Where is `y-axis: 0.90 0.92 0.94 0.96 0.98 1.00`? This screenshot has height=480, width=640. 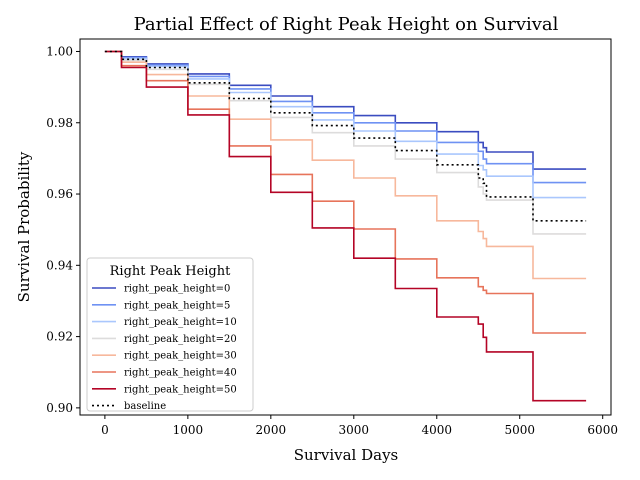
y-axis: 0.90 0.92 0.94 0.96 0.98 1.00 is located at coordinates (63, 229).